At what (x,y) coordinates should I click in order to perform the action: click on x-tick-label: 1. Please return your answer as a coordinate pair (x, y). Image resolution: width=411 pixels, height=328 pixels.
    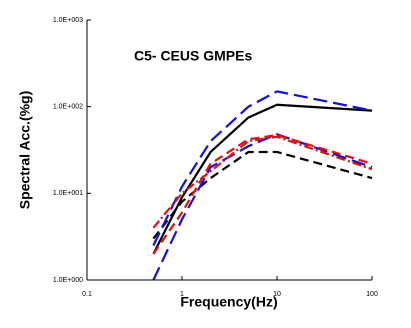
    Looking at the image, I should click on (182, 294).